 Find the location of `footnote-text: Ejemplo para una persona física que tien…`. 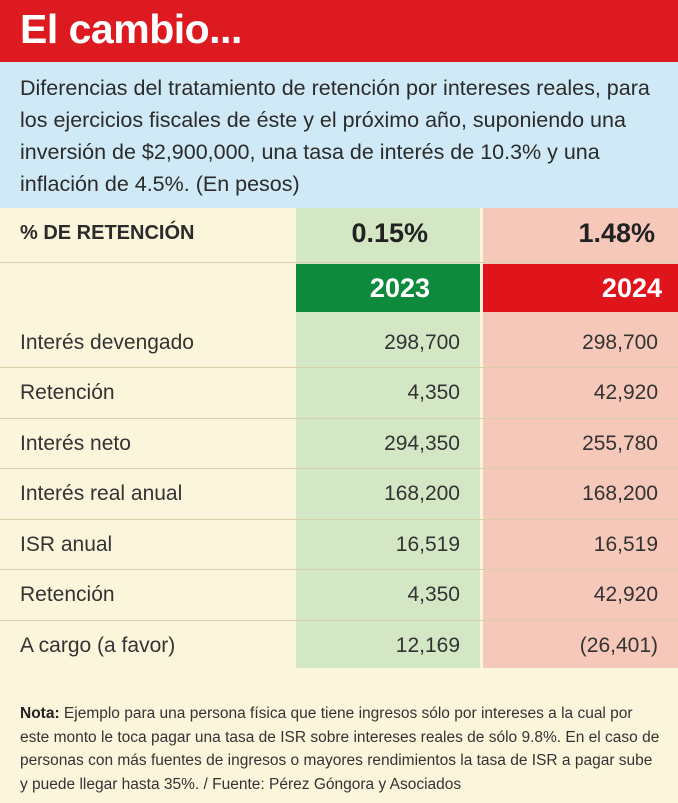

footnote-text: Ejemplo para una persona física que tien… is located at coordinates (340, 749).